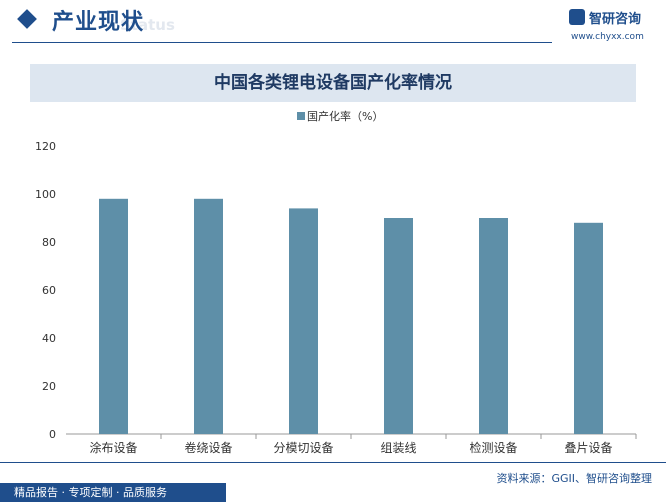  Describe the element at coordinates (45, 146) in the screenshot. I see `y-tick-label: 120` at that location.